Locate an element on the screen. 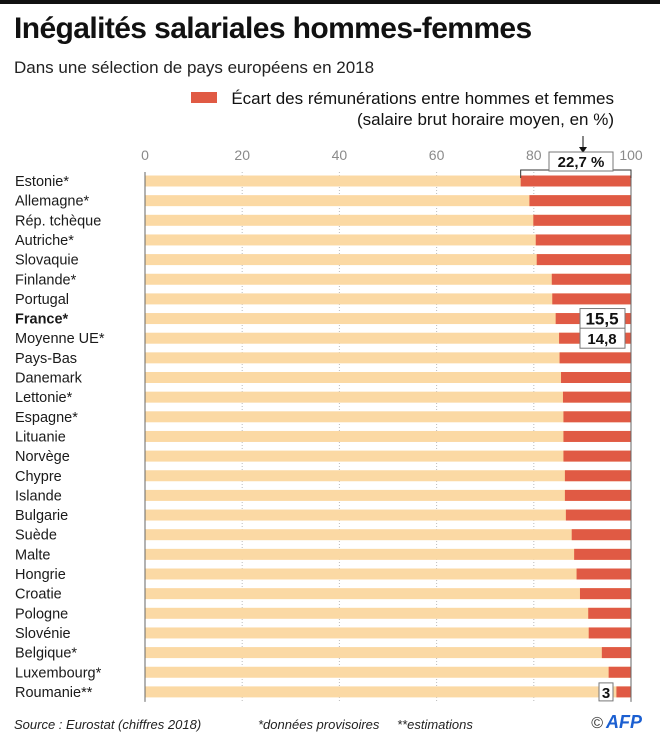 The width and height of the screenshot is (660, 741). category-label: Roumanie** is located at coordinates (54, 693).